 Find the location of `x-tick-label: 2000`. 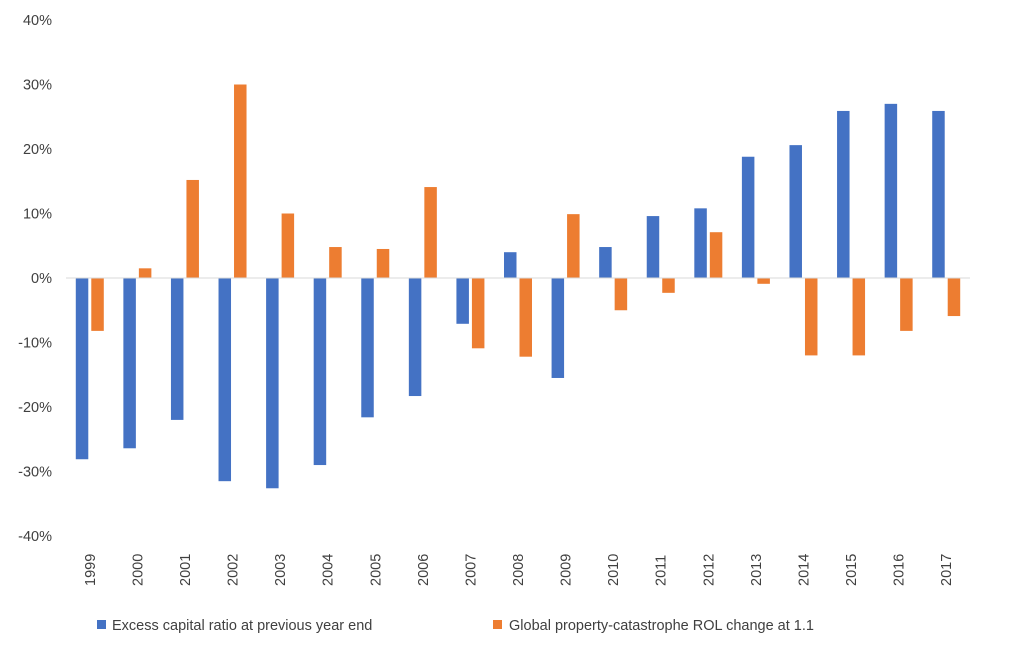

x-tick-label: 2000 is located at coordinates (138, 570).